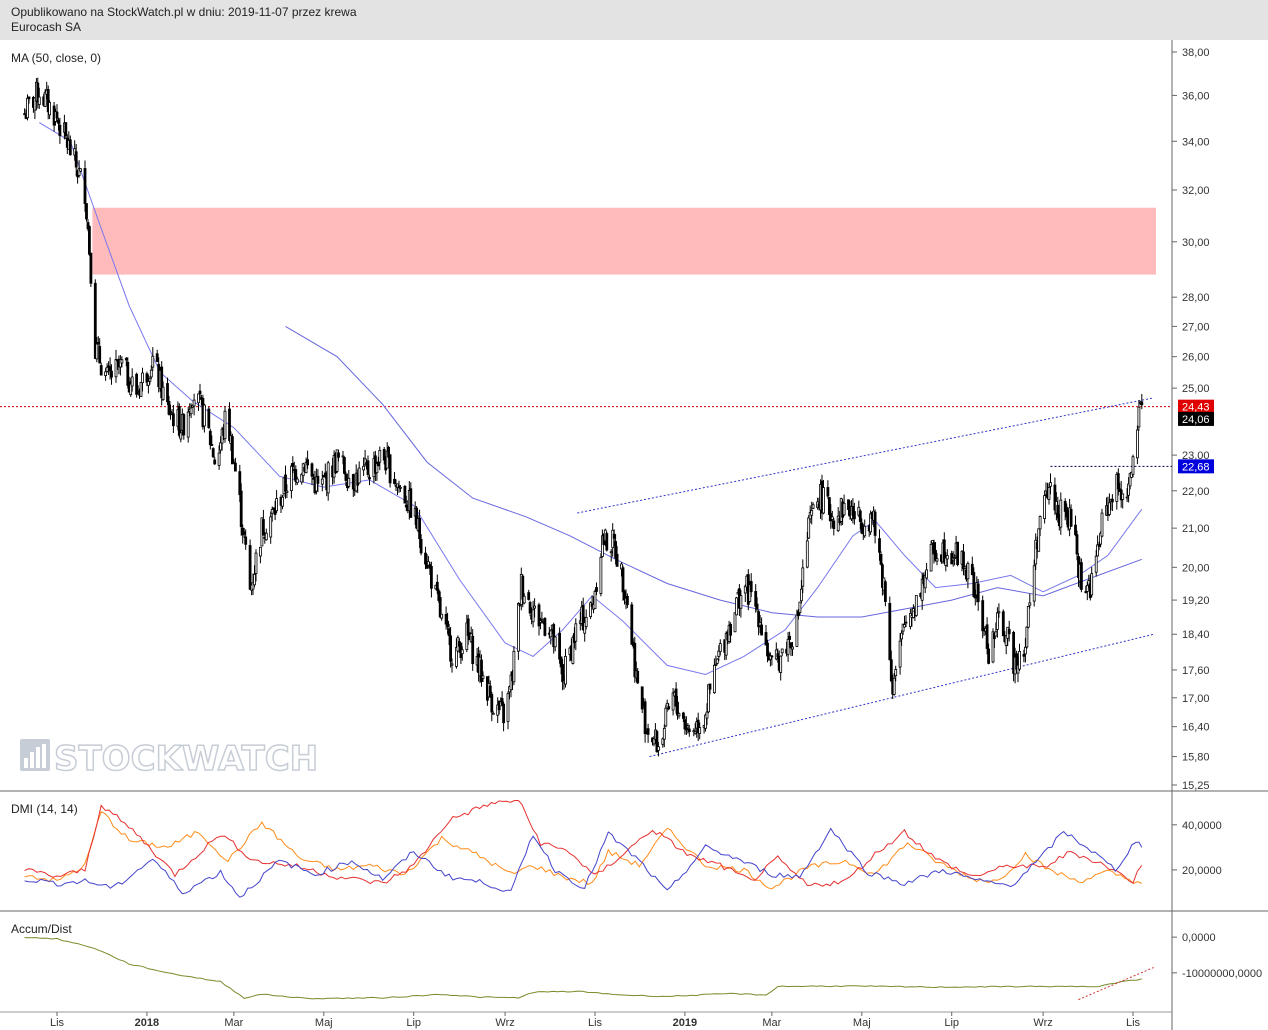 This screenshot has height=1030, width=1268. Describe the element at coordinates (583, 968) in the screenshot. I see `accum-dist-line` at that location.